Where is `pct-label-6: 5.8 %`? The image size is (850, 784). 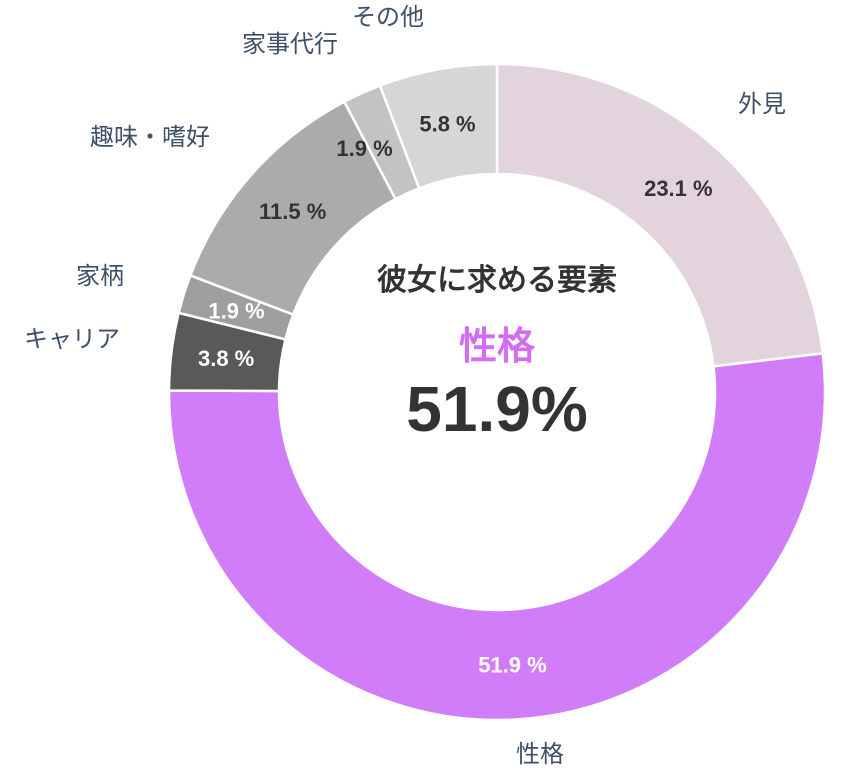 pct-label-6: 5.8 % is located at coordinates (447, 124).